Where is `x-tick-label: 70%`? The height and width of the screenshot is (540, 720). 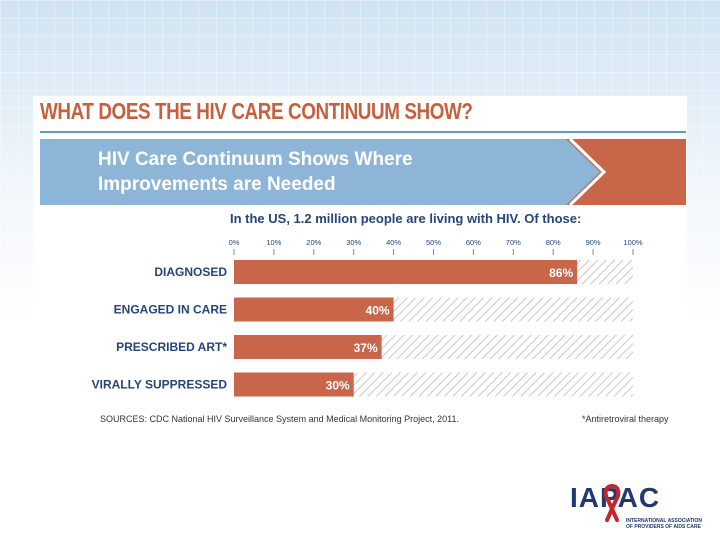 x-tick-label: 70% is located at coordinates (513, 242).